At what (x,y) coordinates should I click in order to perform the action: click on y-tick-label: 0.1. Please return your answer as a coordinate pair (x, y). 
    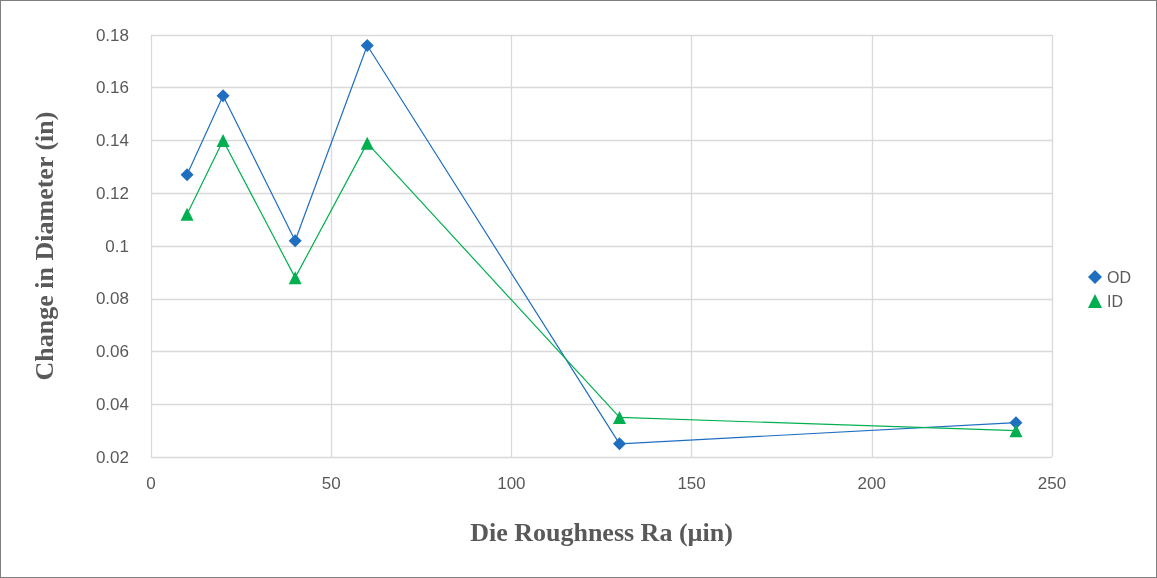
    Looking at the image, I should click on (117, 246).